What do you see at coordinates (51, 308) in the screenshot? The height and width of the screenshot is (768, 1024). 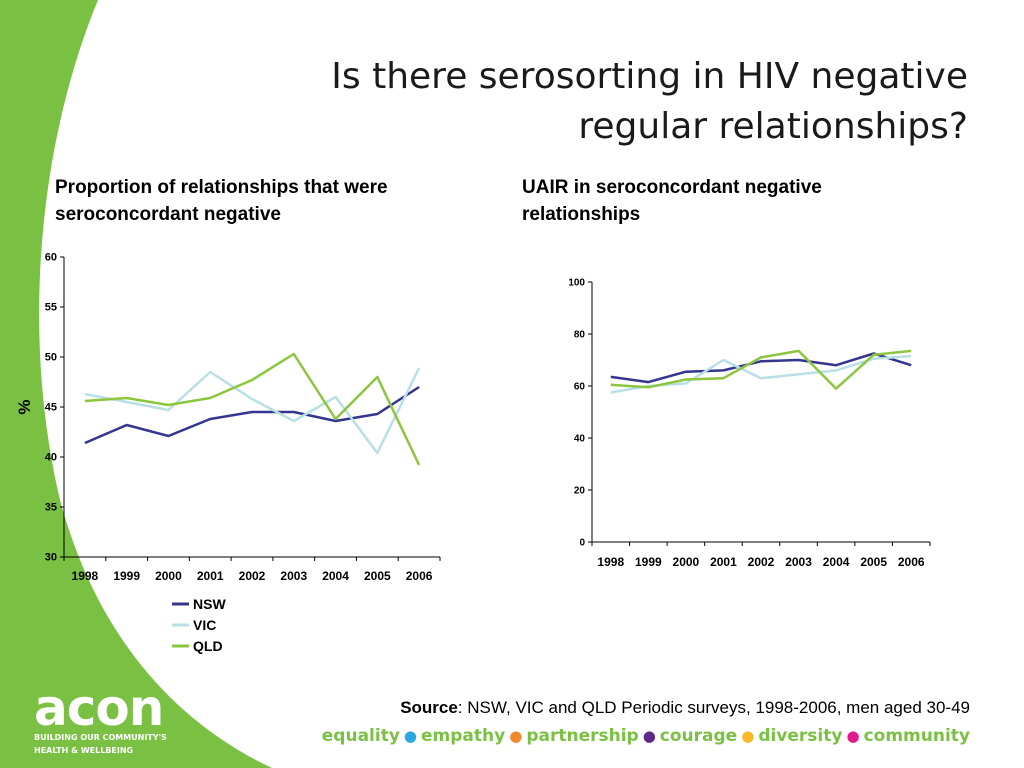 I see `left-chart-y-tick-label: 55` at bounding box center [51, 308].